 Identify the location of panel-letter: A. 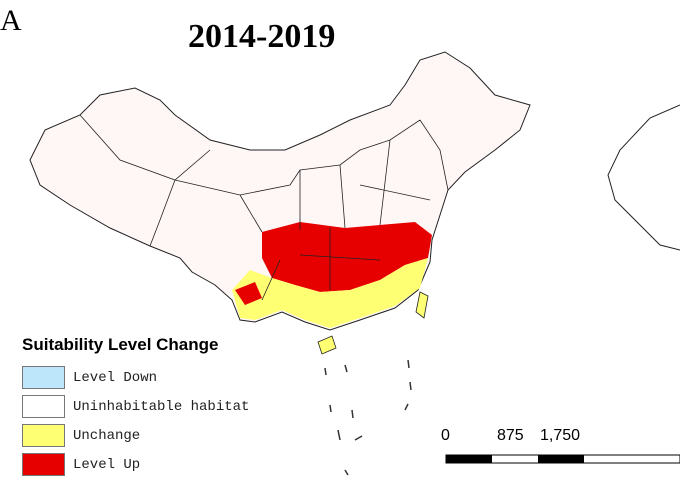
(11, 20).